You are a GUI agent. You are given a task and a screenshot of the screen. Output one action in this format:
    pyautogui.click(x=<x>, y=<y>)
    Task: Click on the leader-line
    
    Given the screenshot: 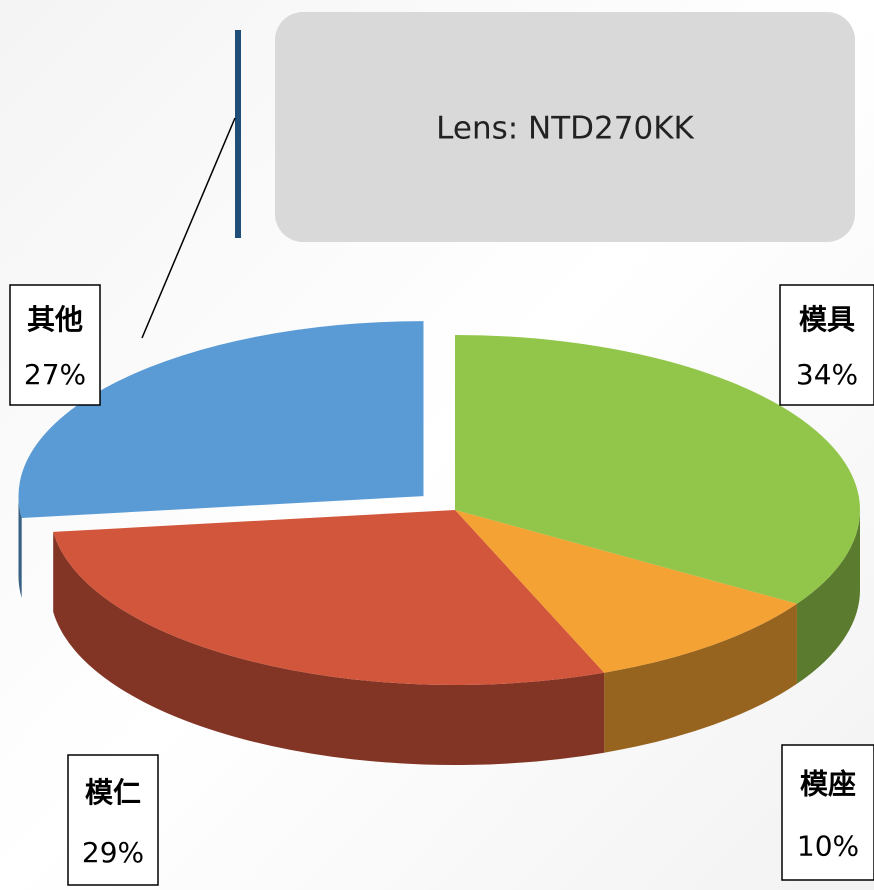 What is the action you would take?
    pyautogui.click(x=188, y=228)
    